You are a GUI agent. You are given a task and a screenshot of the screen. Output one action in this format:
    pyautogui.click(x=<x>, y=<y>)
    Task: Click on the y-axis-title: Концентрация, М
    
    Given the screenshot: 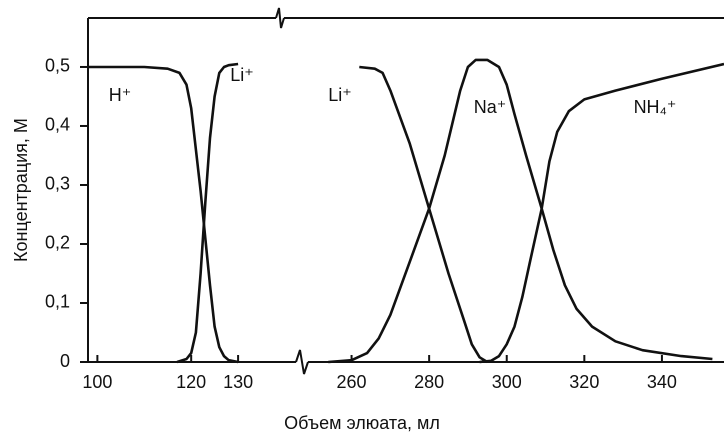 What is the action you would take?
    pyautogui.click(x=21, y=190)
    